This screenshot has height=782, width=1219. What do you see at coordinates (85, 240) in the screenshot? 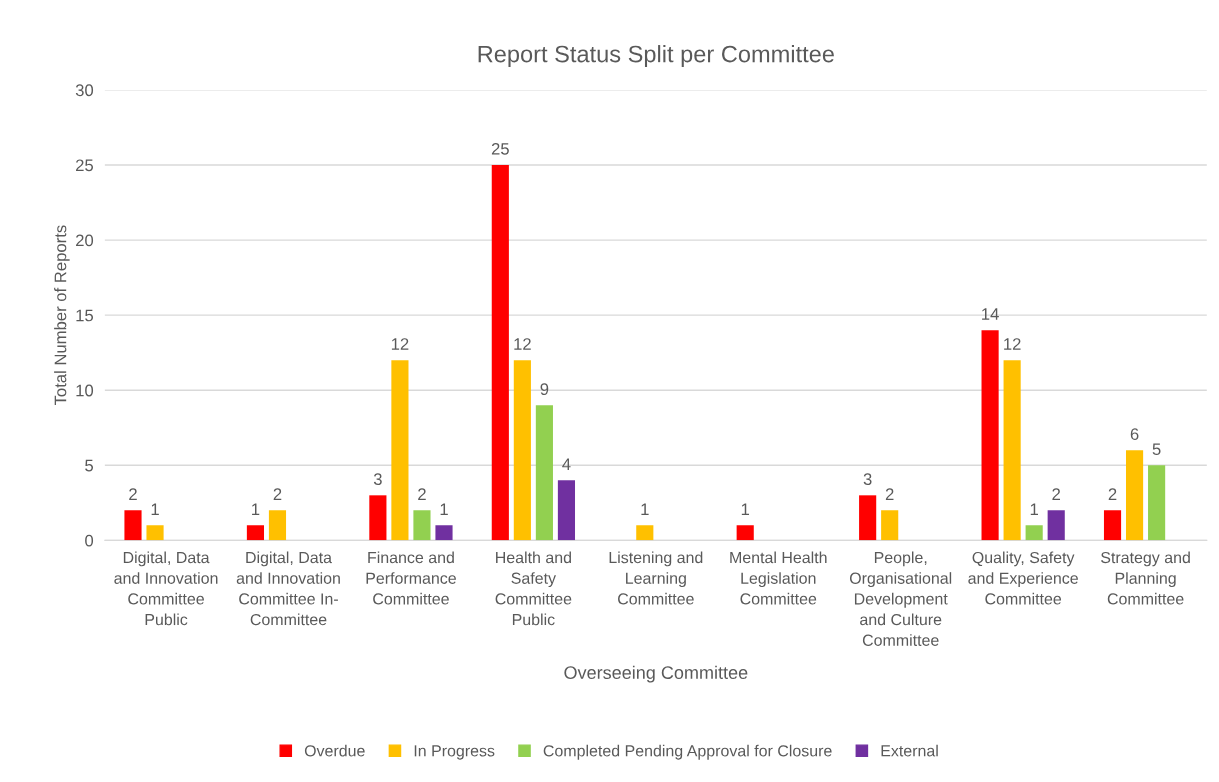
I see `y-tick-label: 20` at bounding box center [85, 240].